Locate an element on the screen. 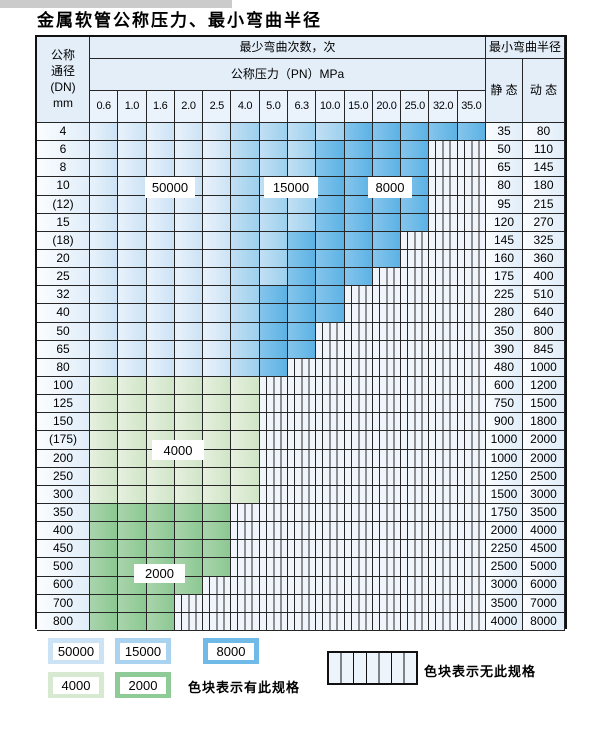 The height and width of the screenshot is (743, 600). no-spec-swatch is located at coordinates (372, 668).